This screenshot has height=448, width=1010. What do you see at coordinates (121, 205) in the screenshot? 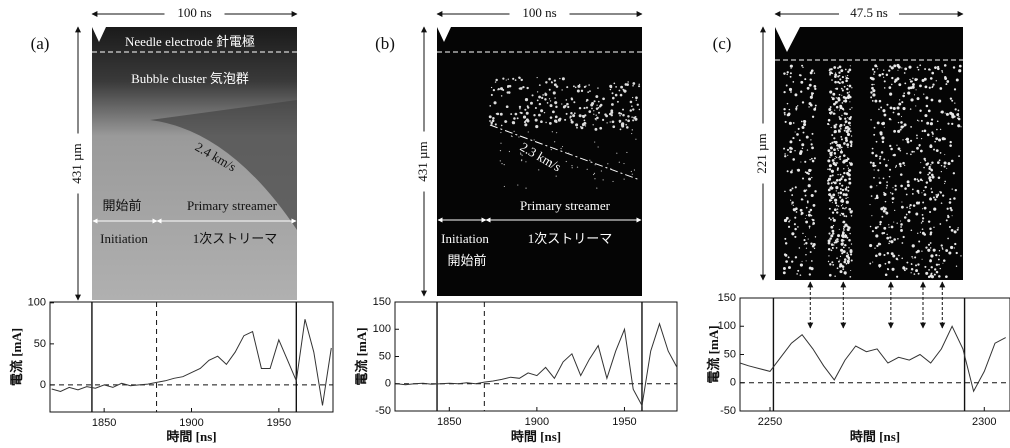
I see `before-label: 開始前` at bounding box center [121, 205].